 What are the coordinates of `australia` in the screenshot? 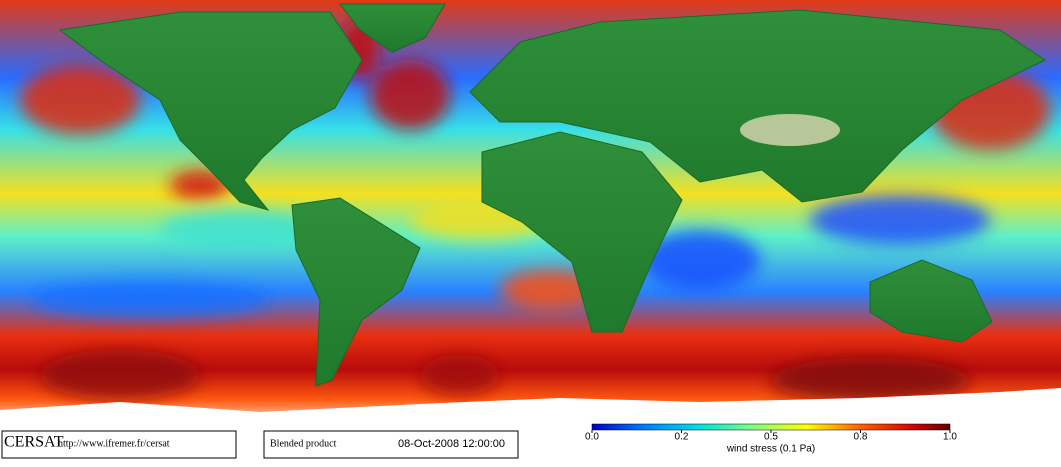 It's located at (931, 301).